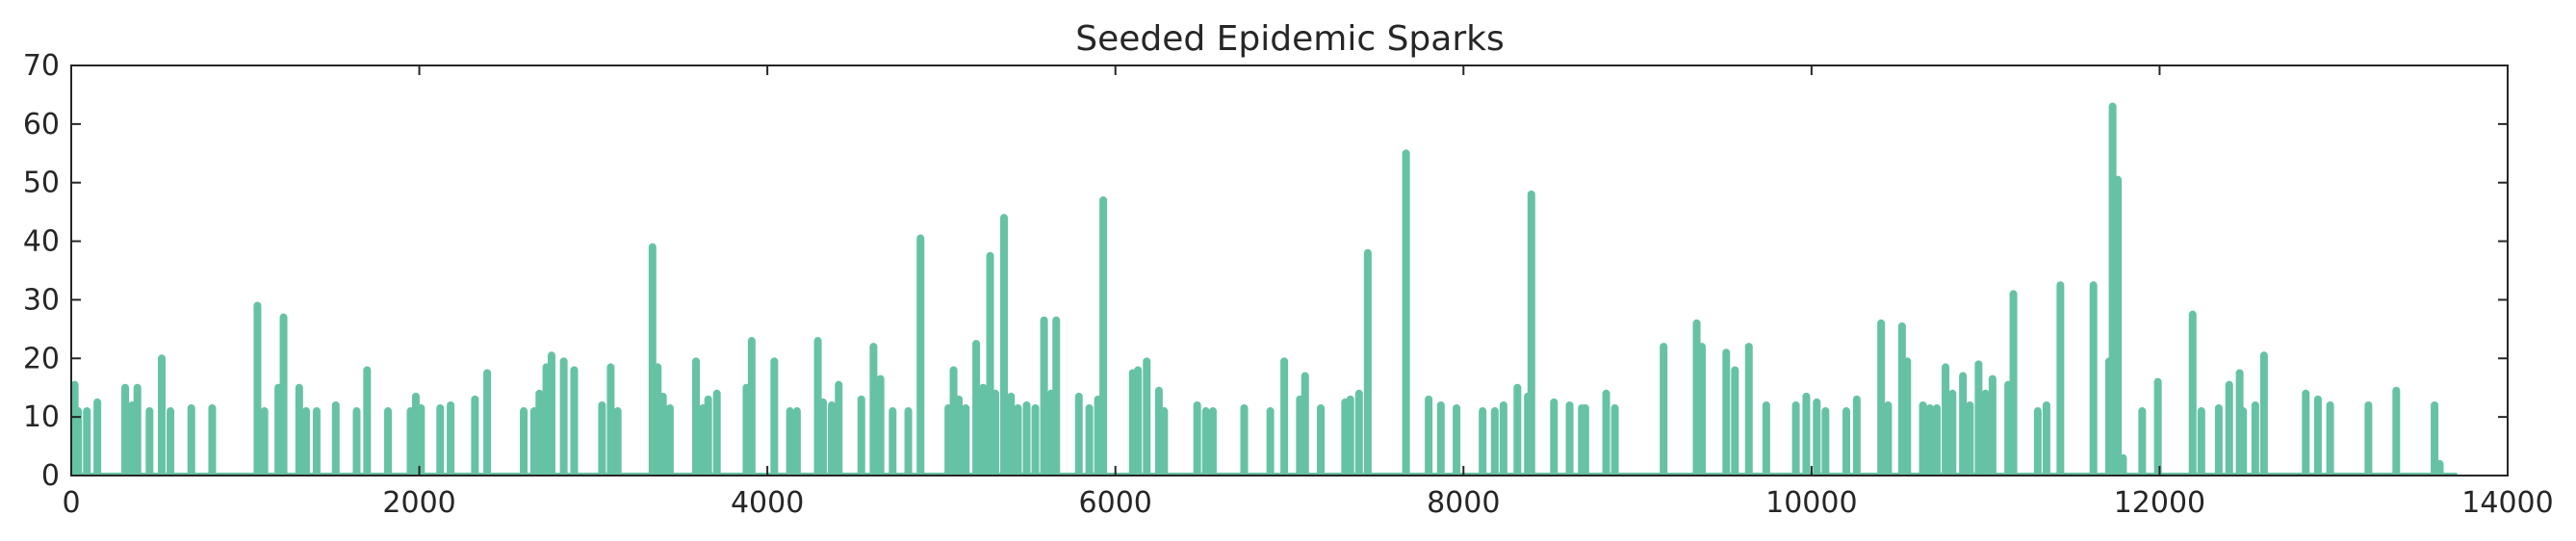 Image resolution: width=2576 pixels, height=541 pixels. What do you see at coordinates (1290, 39) in the screenshot?
I see `chart-title: Seeded Epidemic Sparks` at bounding box center [1290, 39].